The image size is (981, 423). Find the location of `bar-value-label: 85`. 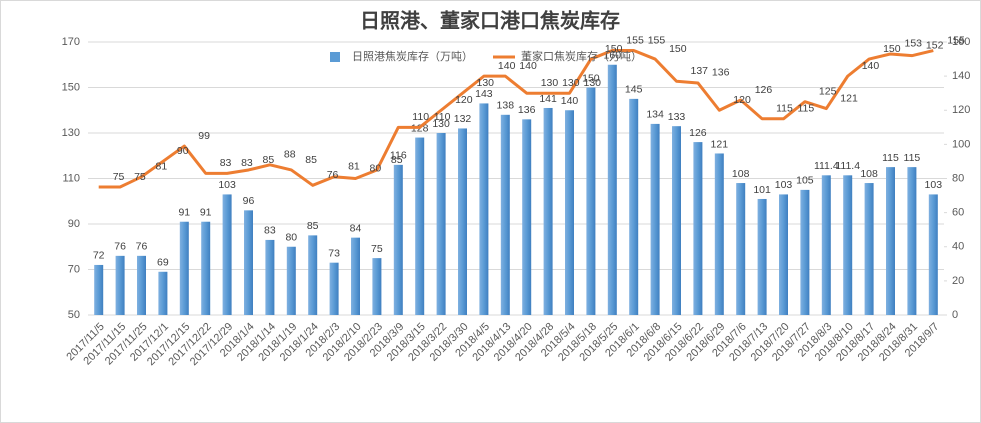

bar-value-label: 85 is located at coordinates (313, 226).